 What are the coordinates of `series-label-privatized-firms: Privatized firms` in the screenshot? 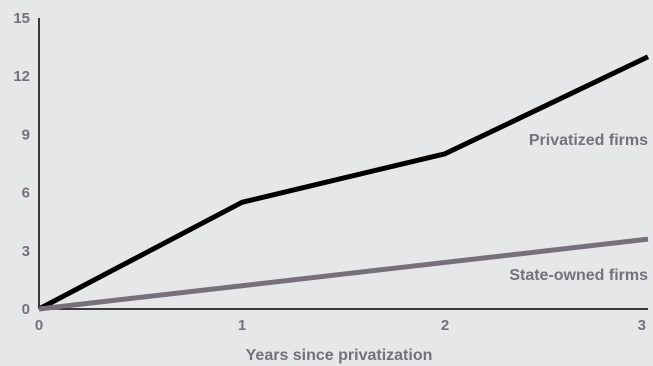 It's located at (588, 140).